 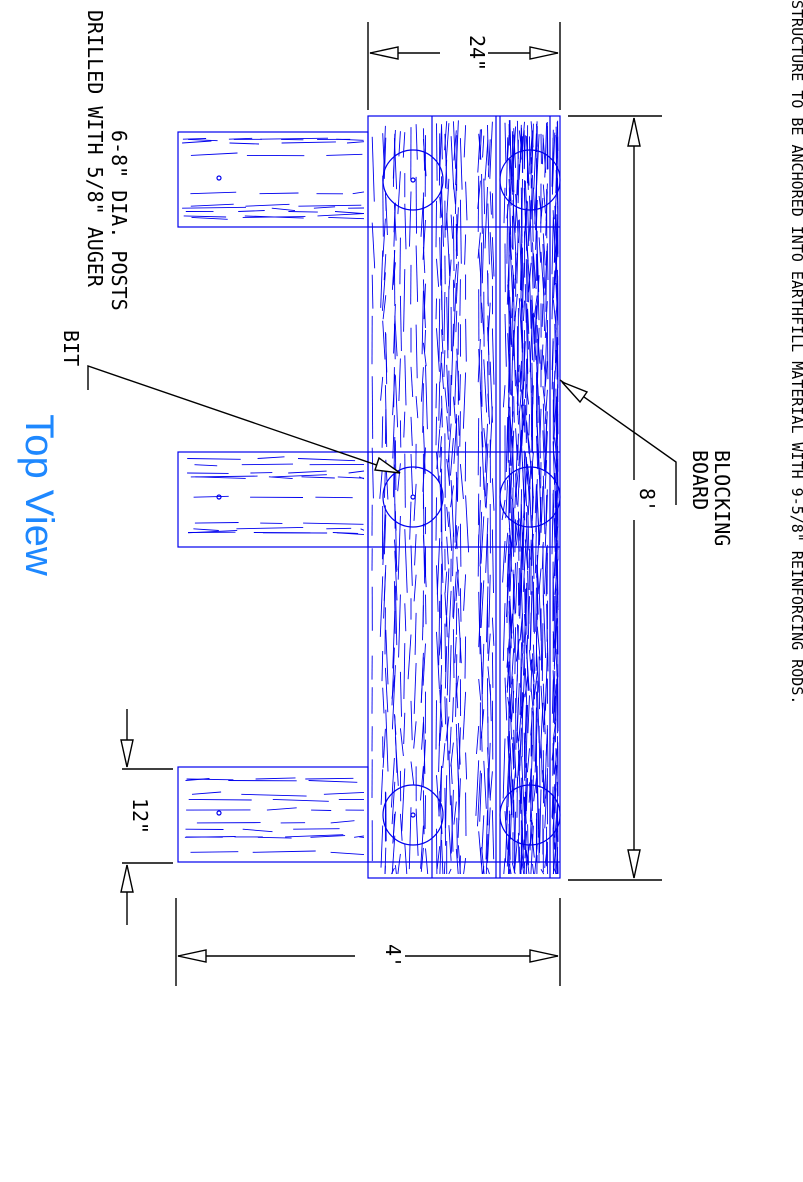 I want to click on view-title: Top View, so click(x=39, y=495).